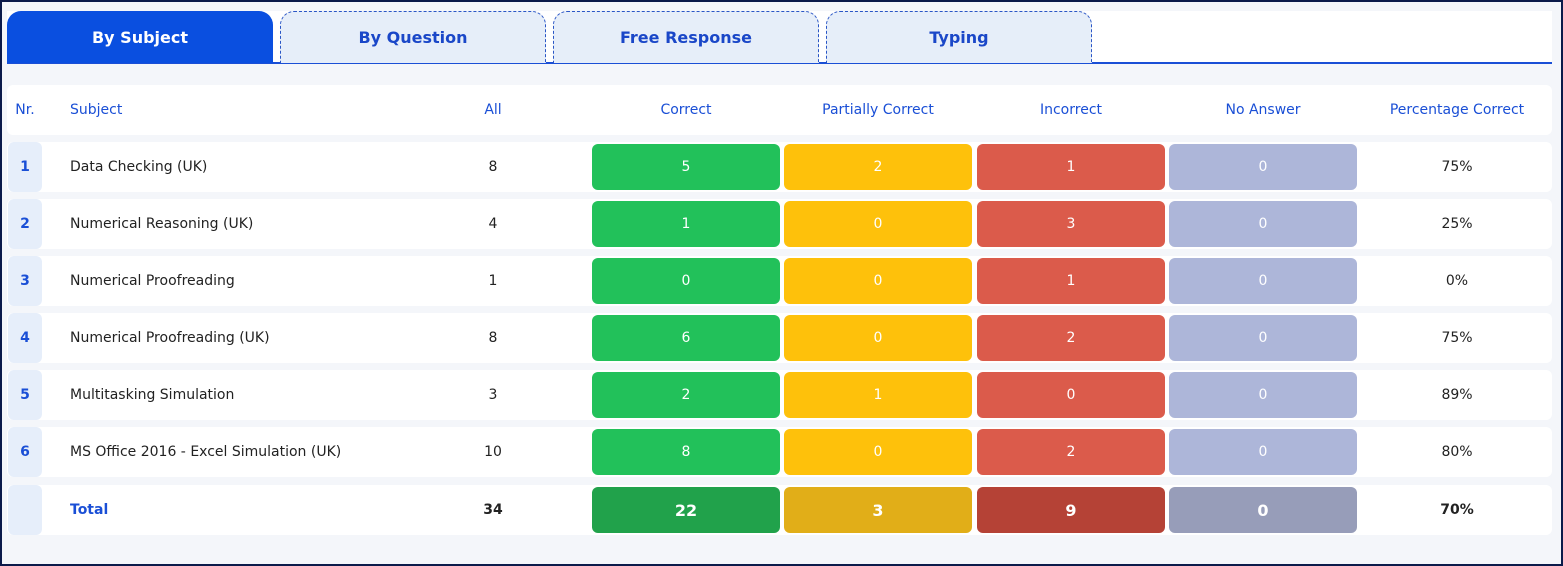 The image size is (1563, 566). I want to click on row-number: 2, so click(25, 224).